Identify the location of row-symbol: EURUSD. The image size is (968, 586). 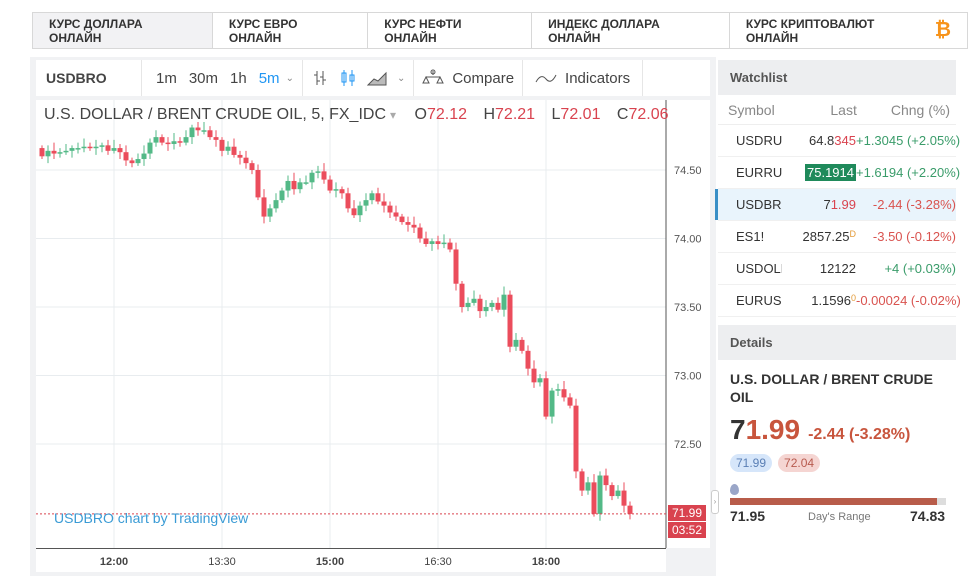
(759, 300).